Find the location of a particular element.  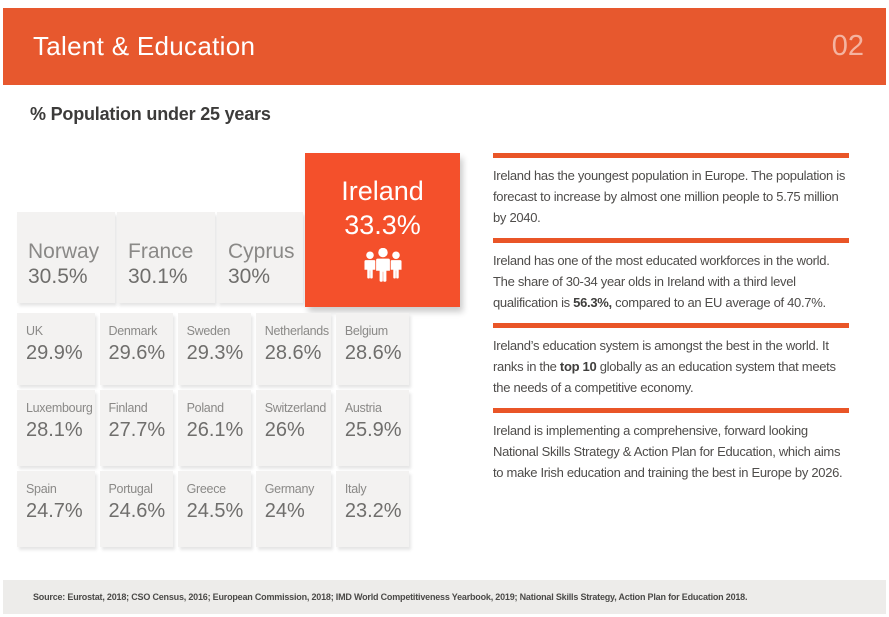

country-name: Spain is located at coordinates (41, 489).